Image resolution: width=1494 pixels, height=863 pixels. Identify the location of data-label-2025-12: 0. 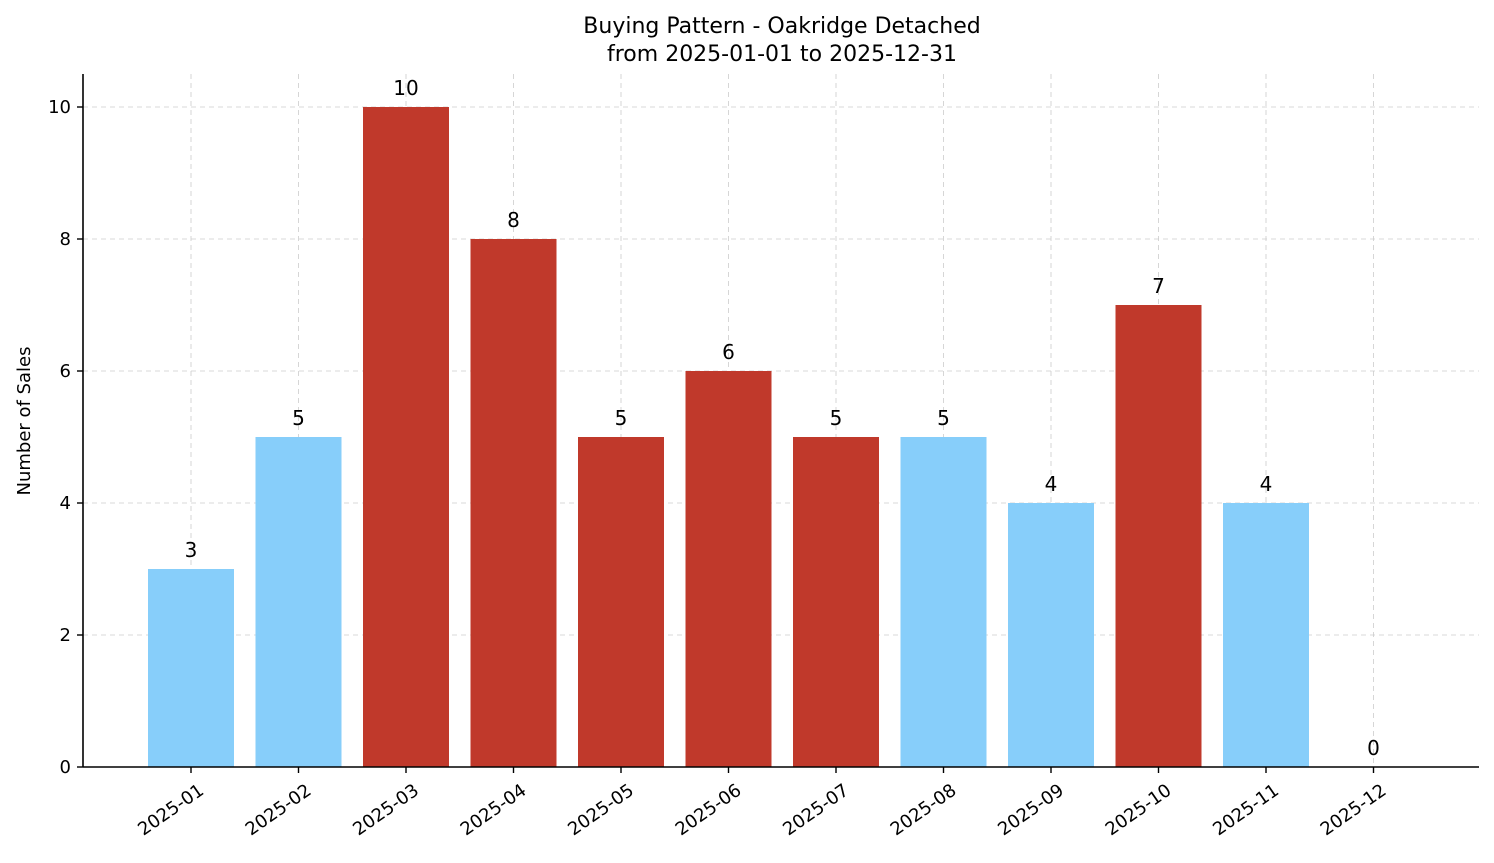
(1373, 748).